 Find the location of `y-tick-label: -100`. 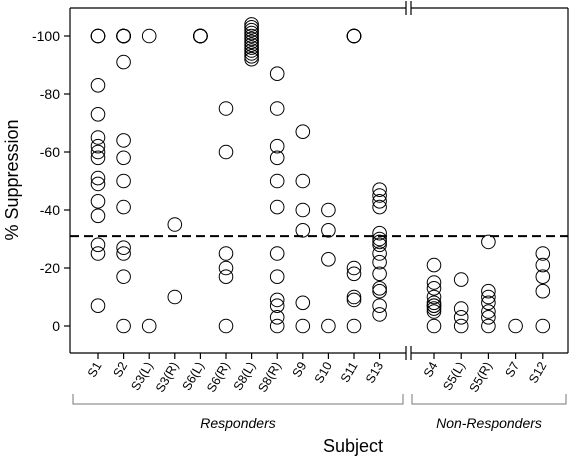

y-tick-label: -100 is located at coordinates (46, 36).